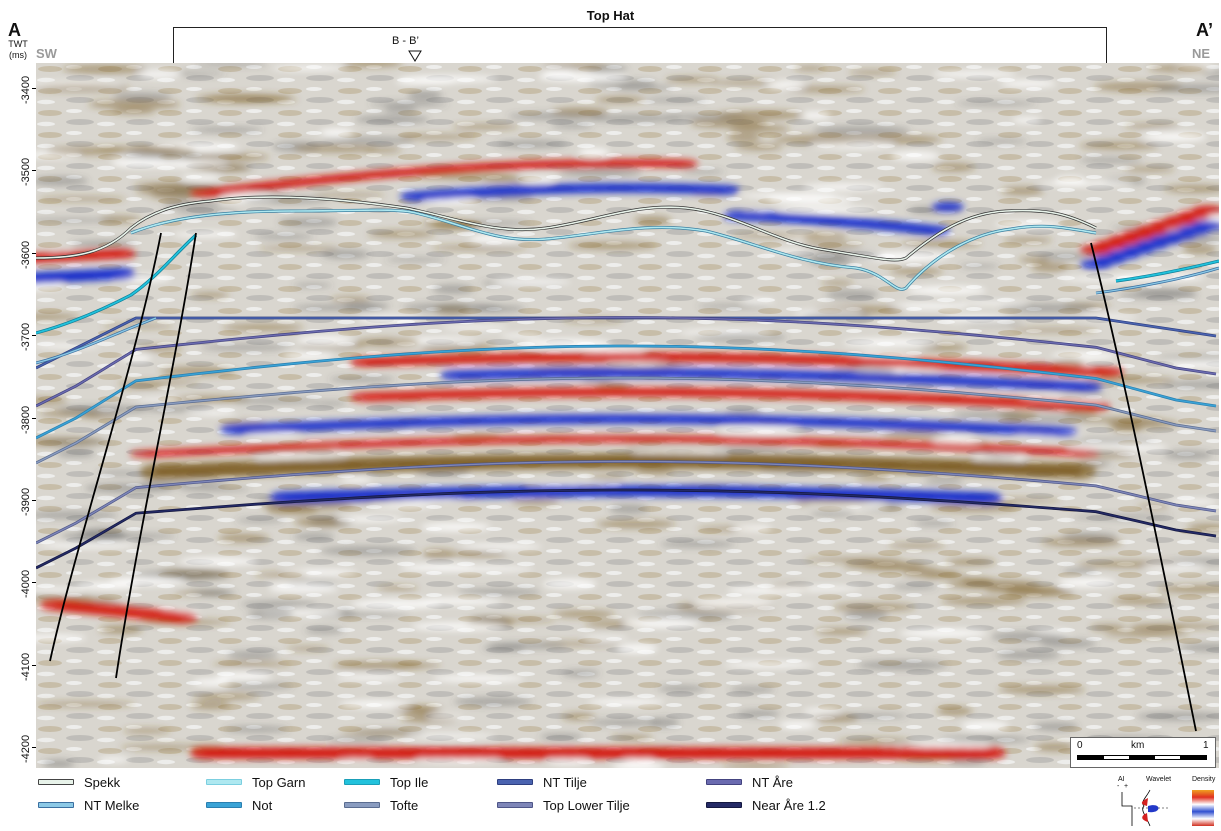  What do you see at coordinates (279, 782) in the screenshot?
I see `legend-label: Top Garn` at bounding box center [279, 782].